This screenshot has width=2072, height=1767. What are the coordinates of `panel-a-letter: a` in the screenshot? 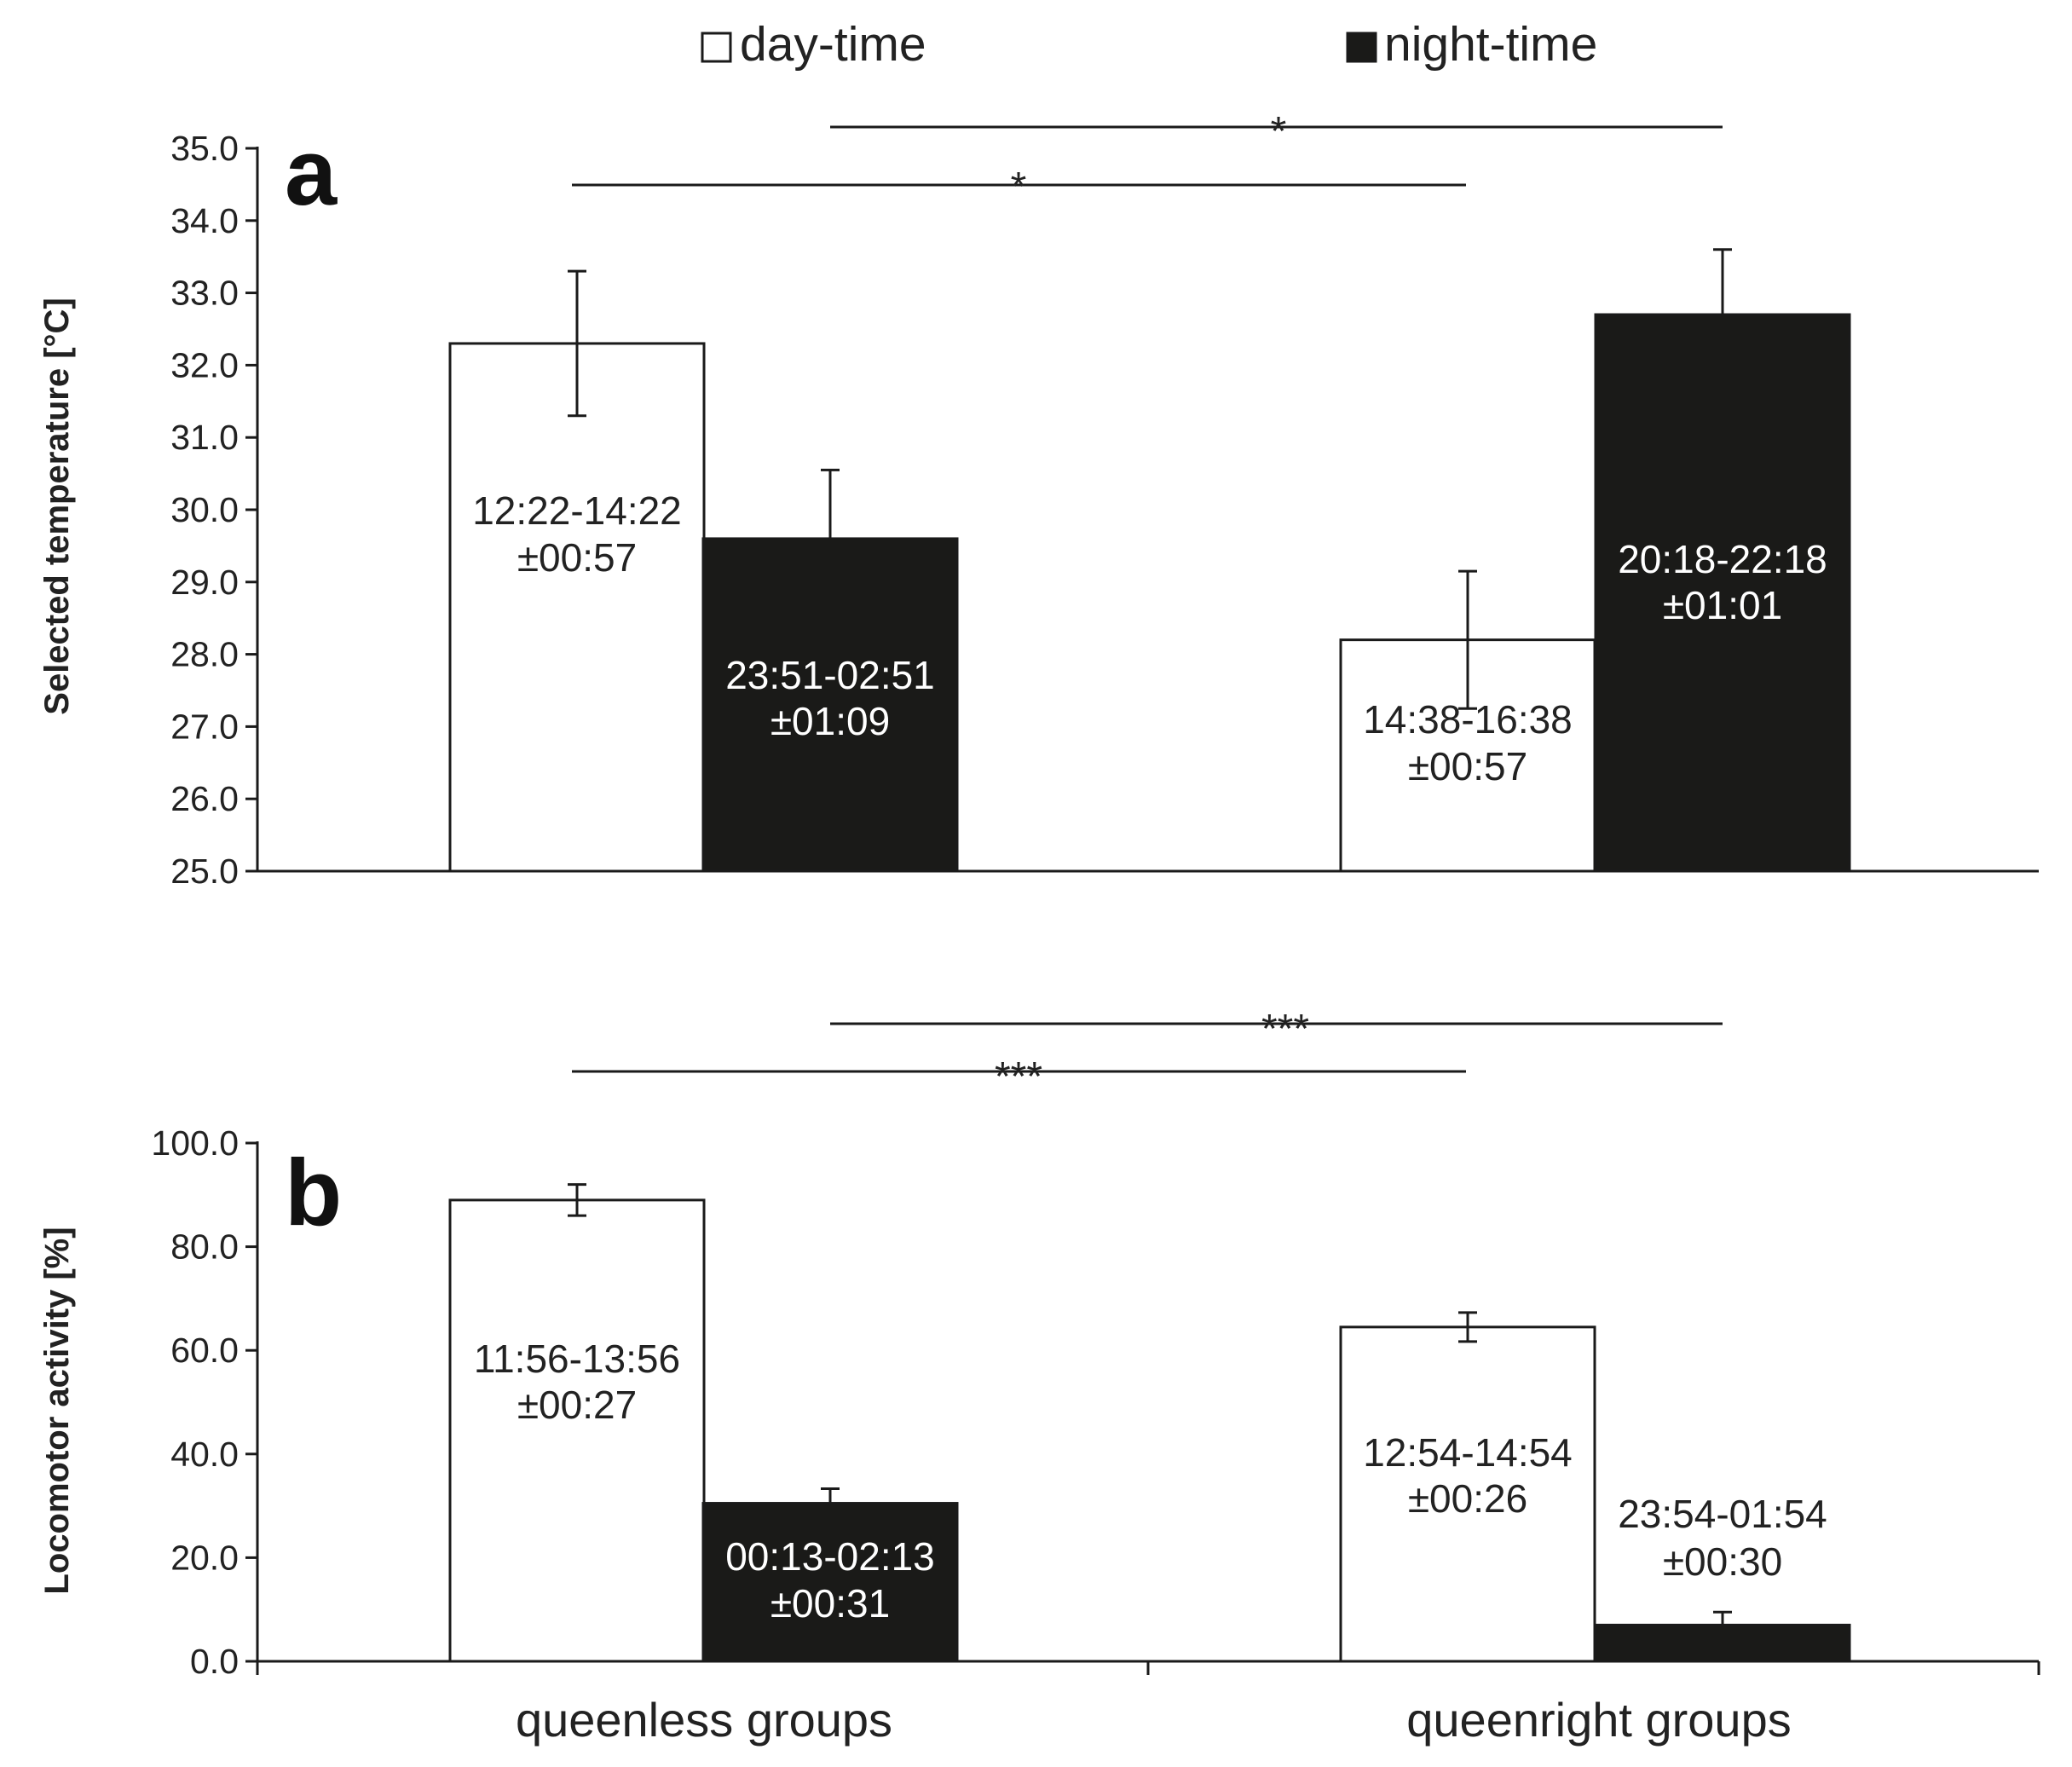 It's located at (312, 173).